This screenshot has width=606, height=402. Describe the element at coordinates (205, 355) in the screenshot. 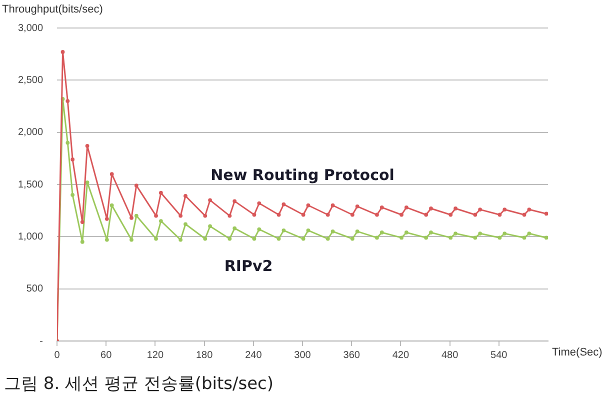

I see `x-tick-label: 180` at that location.